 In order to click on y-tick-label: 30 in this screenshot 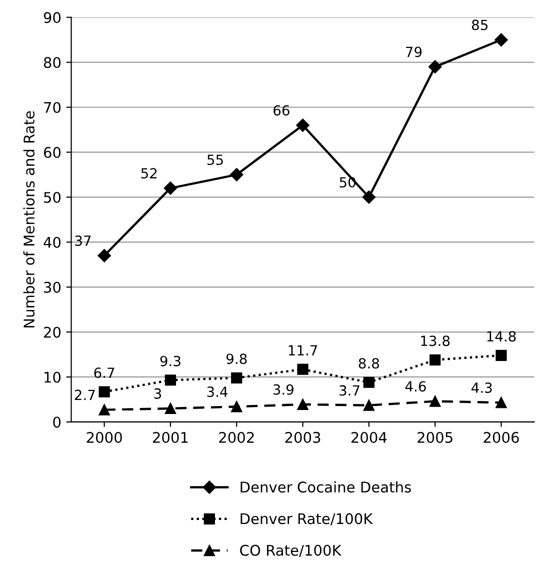, I will do `click(52, 287)`.